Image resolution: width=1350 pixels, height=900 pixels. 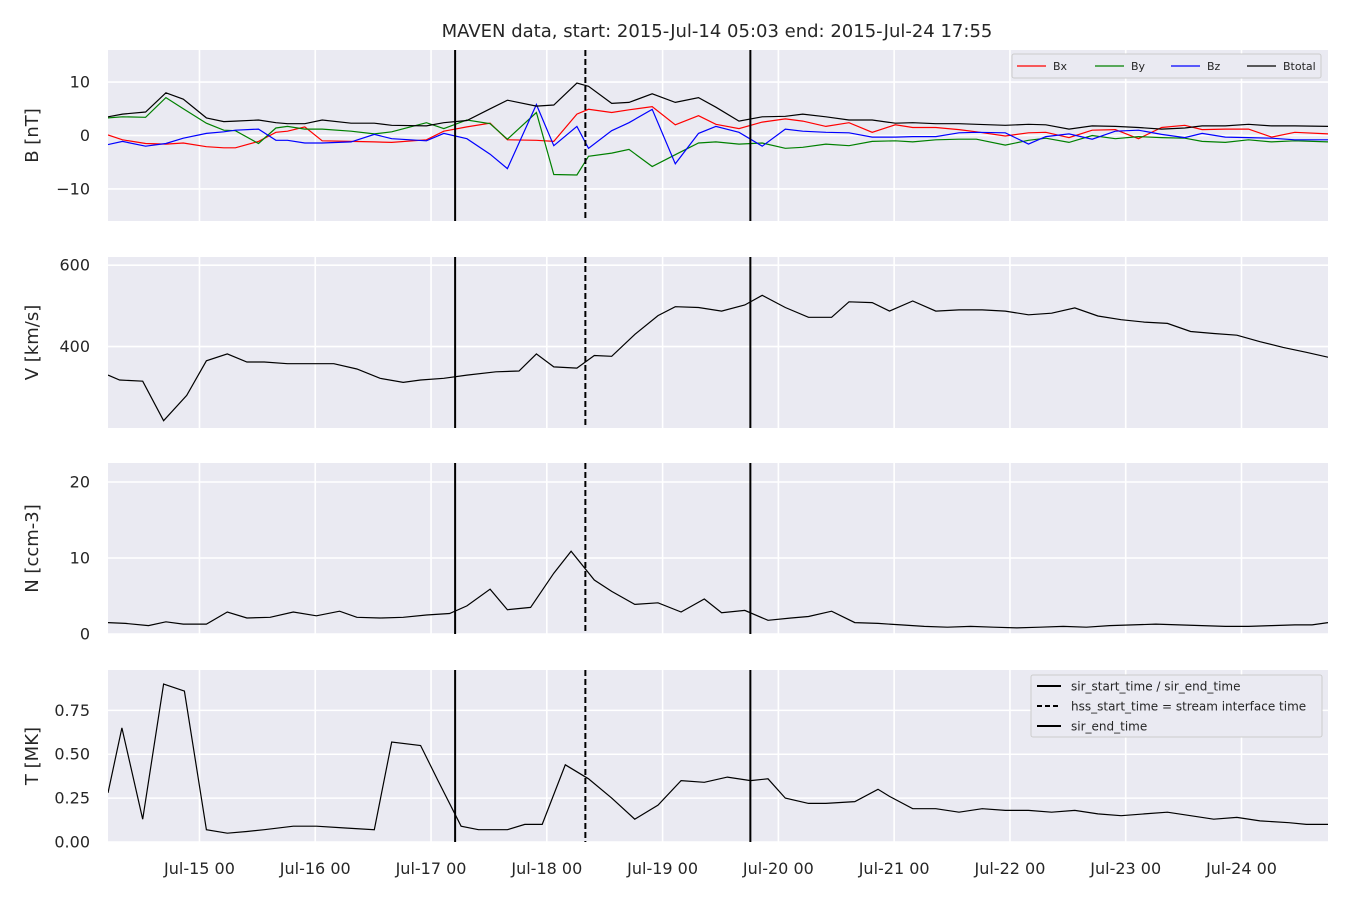 I want to click on series-line-bx, so click(x=718, y=127).